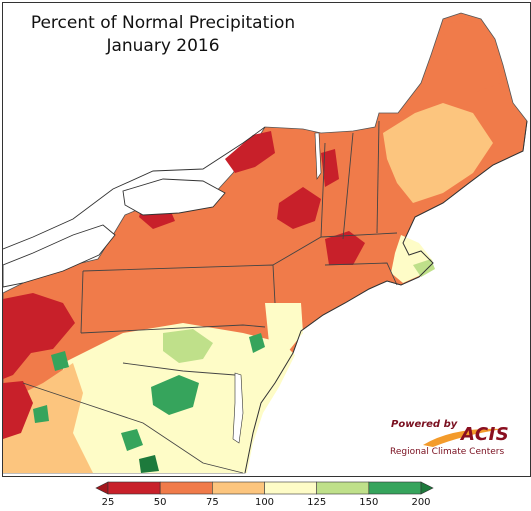 Image resolution: width=531 pixels, height=511 pixels. Describe the element at coordinates (108, 502) in the screenshot. I see `legend-tick-label: 25` at that location.